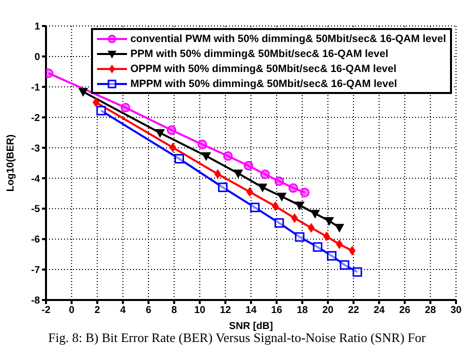  Describe the element at coordinates (174, 310) in the screenshot. I see `x-tick-label: 8` at that location.